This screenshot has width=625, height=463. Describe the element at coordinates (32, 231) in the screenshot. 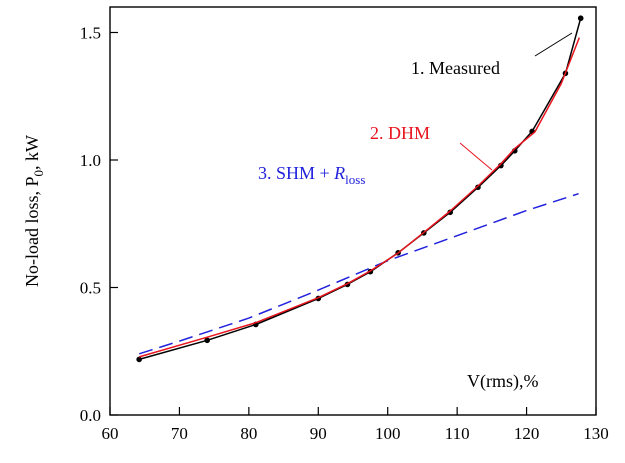

I see `y-axis-label-main: No-load loss, P` at that location.